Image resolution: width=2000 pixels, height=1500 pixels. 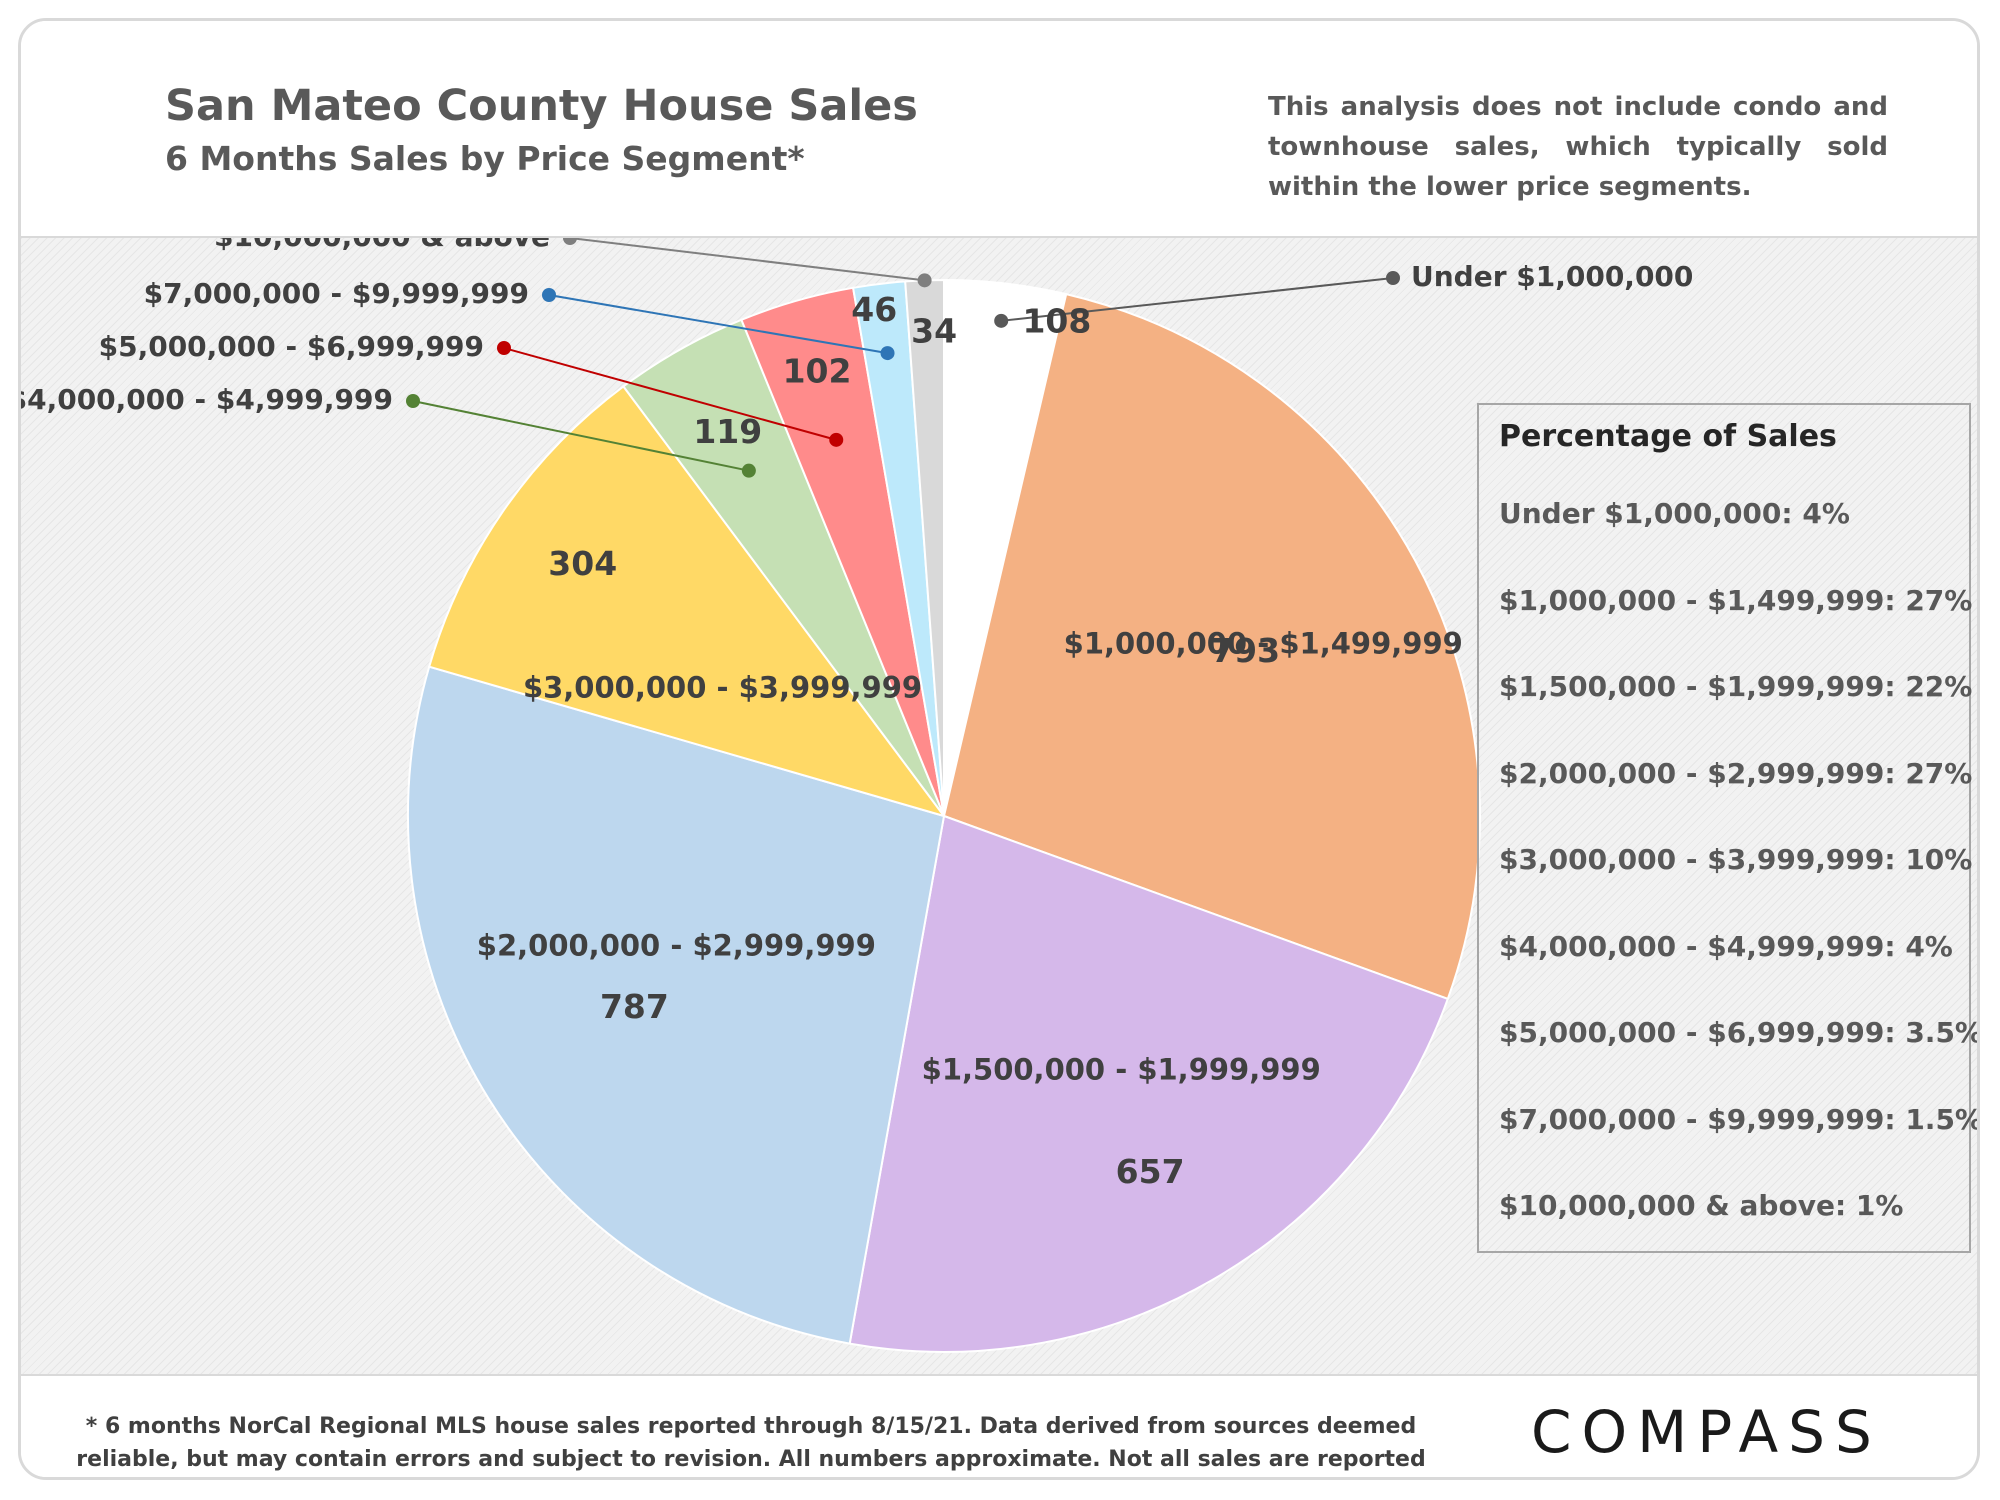 I want to click on legend-item-under-1m: Under $1,000,000: 4%, so click(x=1674, y=513).